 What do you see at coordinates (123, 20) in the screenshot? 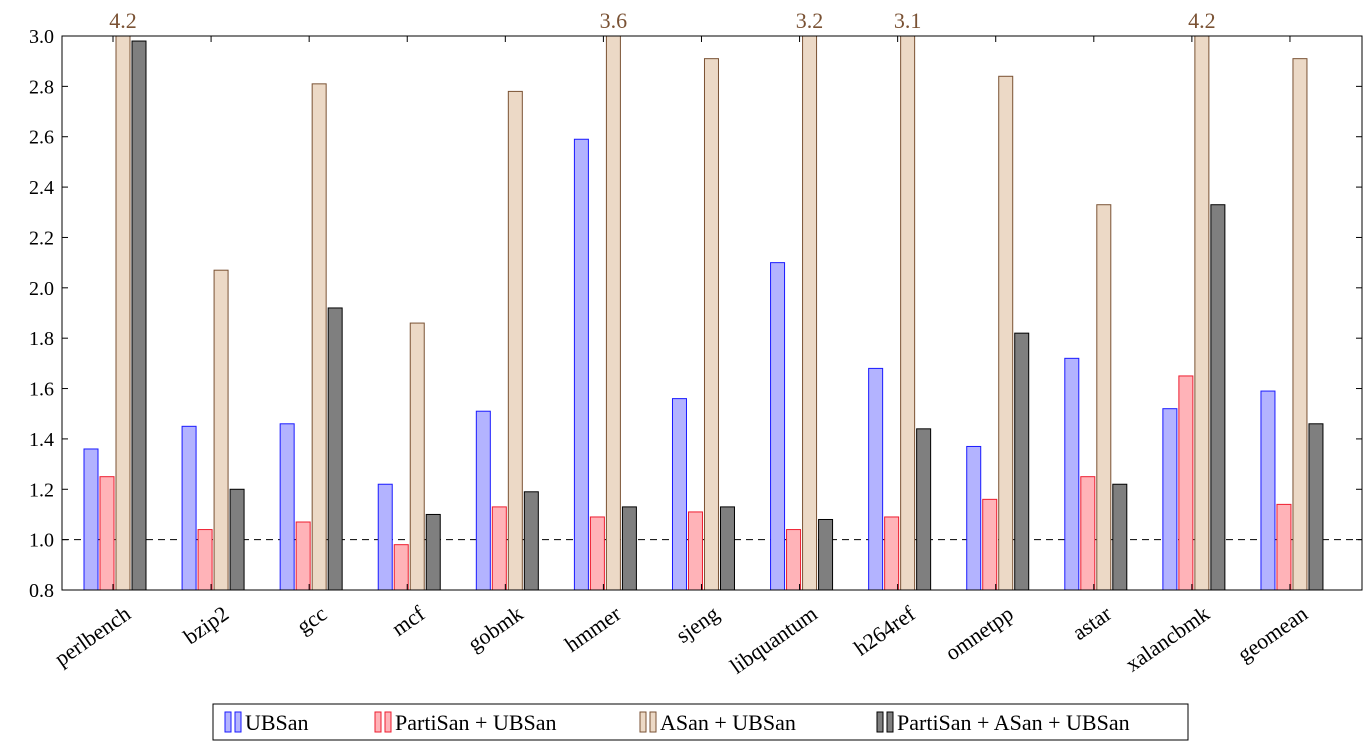
I see `overflow-label-perlbench: 4.2` at bounding box center [123, 20].